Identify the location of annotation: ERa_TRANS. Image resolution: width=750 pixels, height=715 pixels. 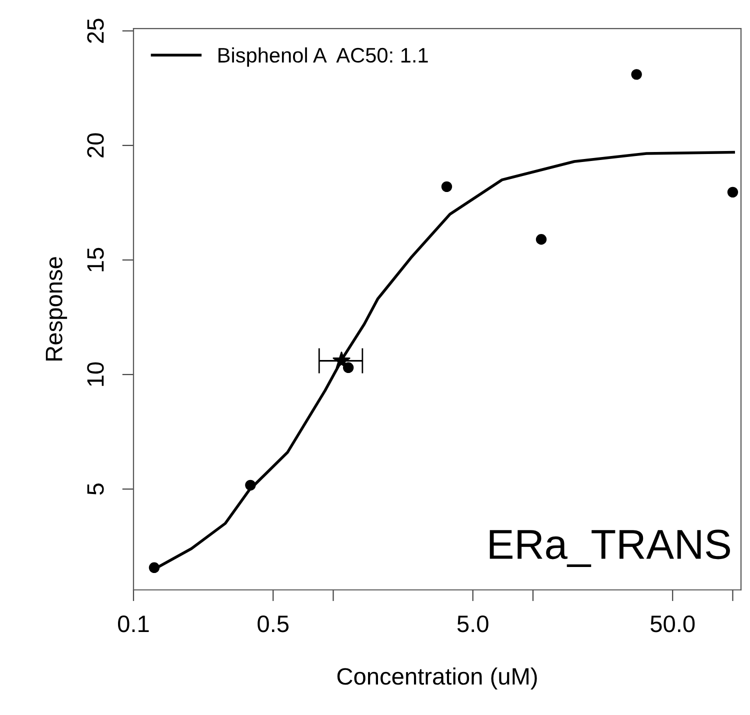
(610, 549).